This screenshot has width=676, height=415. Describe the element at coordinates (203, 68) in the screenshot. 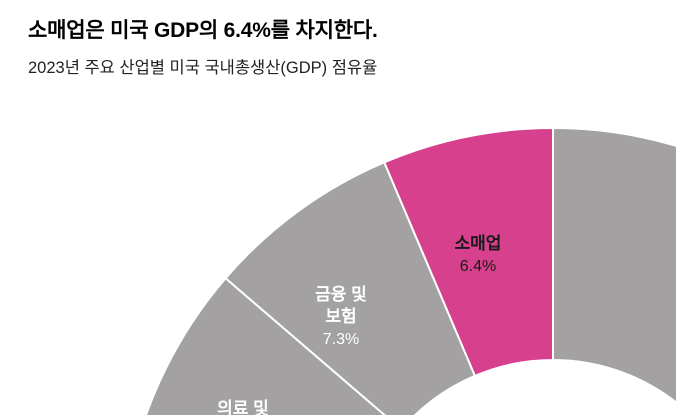

I see `chart-subtitle: 2023년 주요 산업별 미국 국내총생산(GDP) 점유율` at that location.